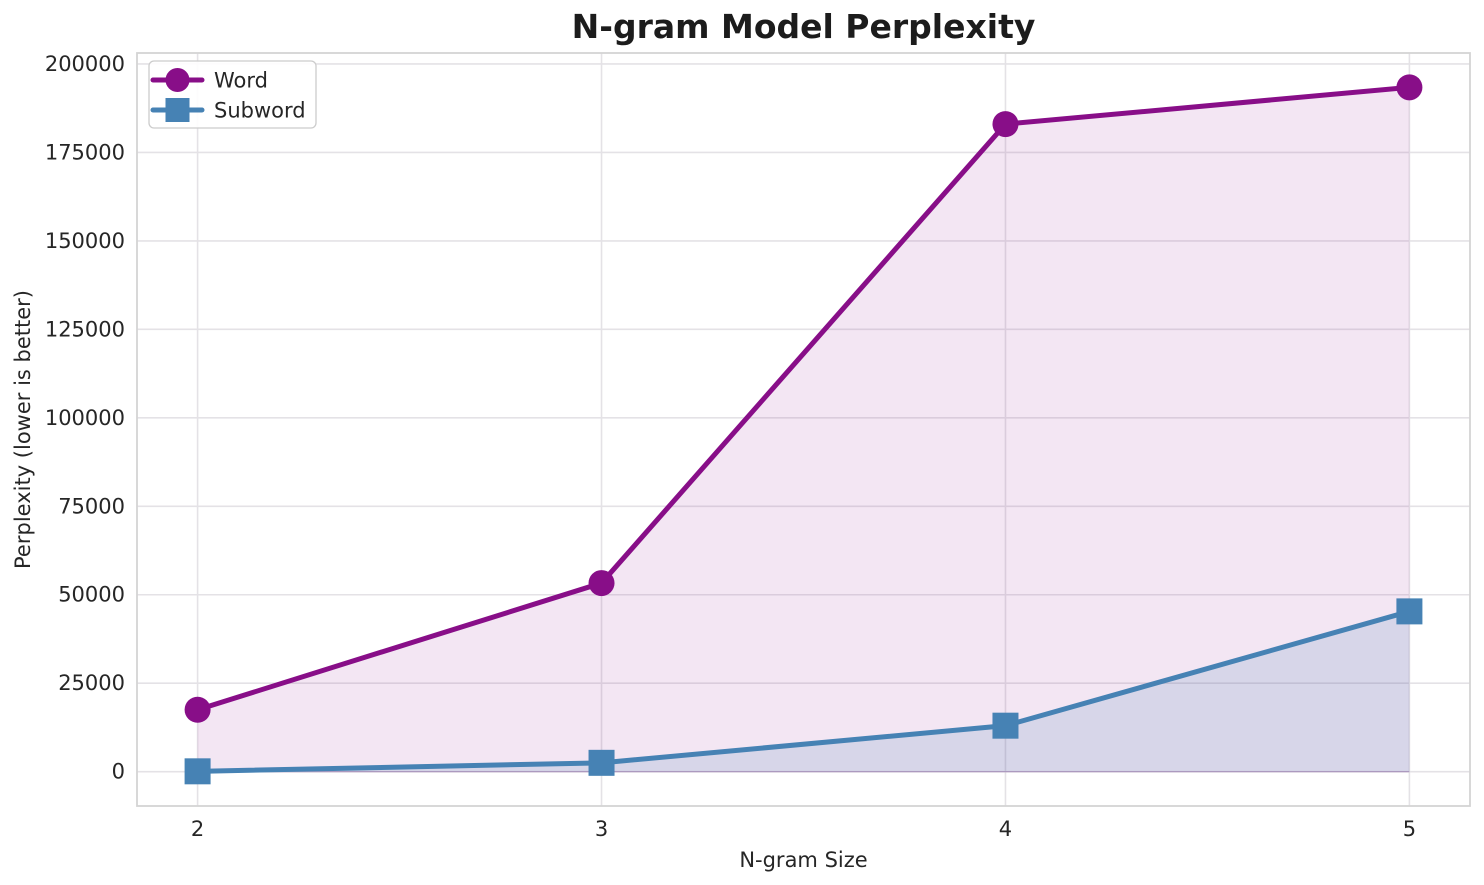 The height and width of the screenshot is (885, 1484). Describe the element at coordinates (197, 829) in the screenshot. I see `x-tick-label: 2` at that location.